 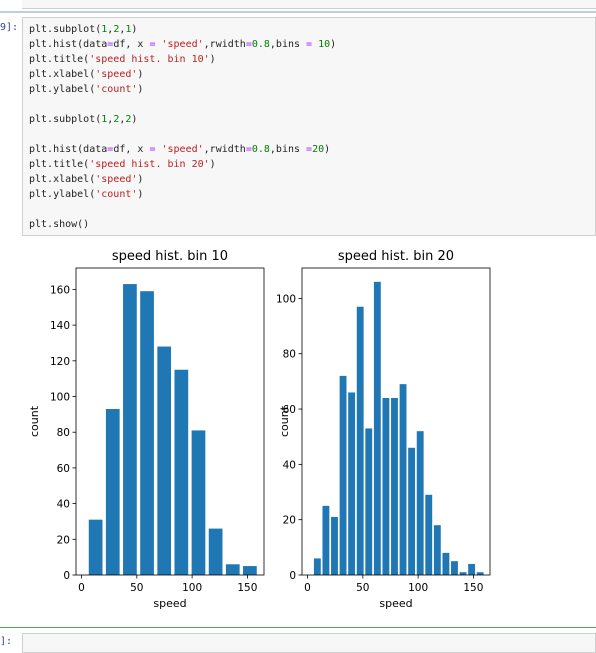 I want to click on x-tick-label: 100, so click(x=418, y=588).